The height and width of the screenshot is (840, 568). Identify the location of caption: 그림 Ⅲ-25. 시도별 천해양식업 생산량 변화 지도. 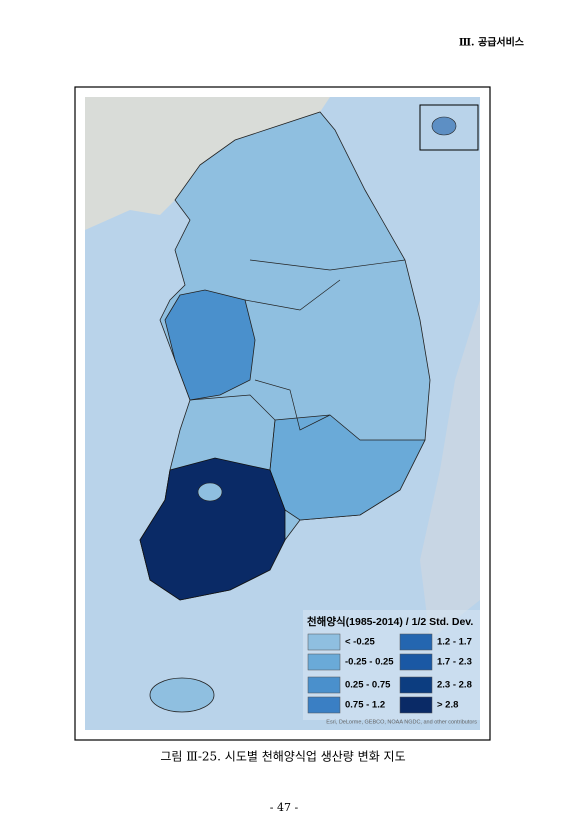
(282, 756).